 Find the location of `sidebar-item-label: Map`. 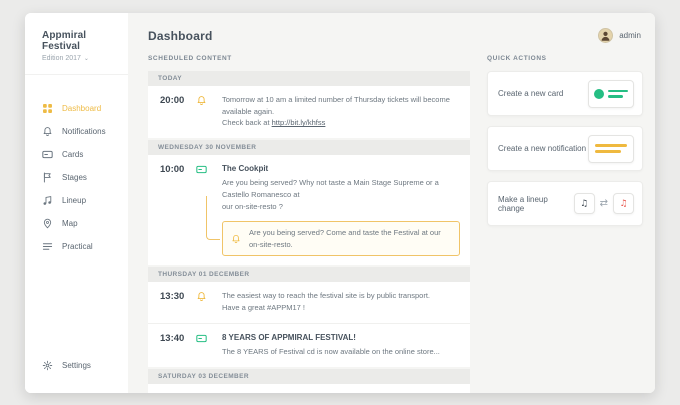

sidebar-item-label: Map is located at coordinates (70, 223).